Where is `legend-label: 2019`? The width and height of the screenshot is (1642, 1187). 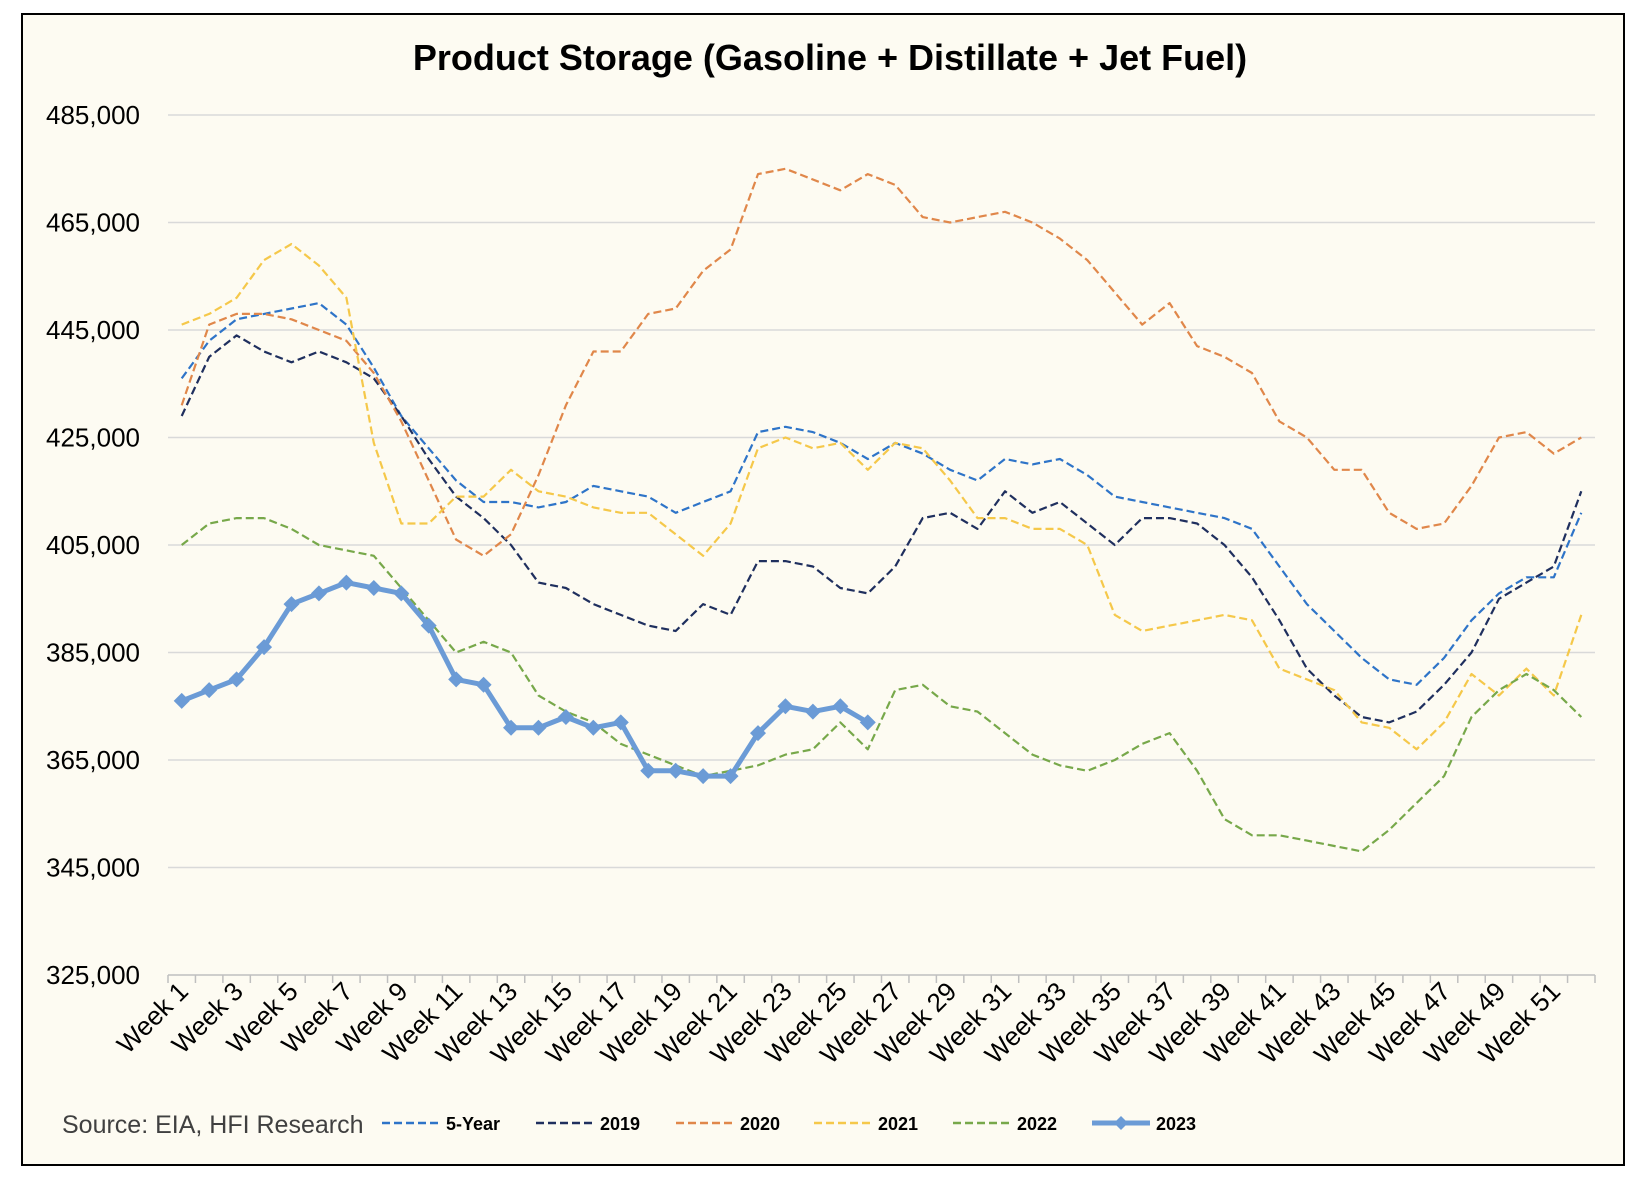 legend-label: 2019 is located at coordinates (620, 1124).